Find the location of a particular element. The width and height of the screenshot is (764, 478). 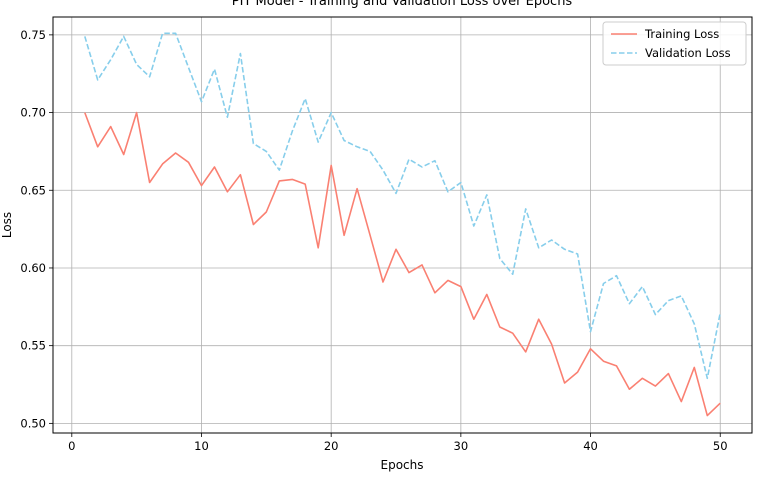

y-tick-label: 0.50 is located at coordinates (33, 423).